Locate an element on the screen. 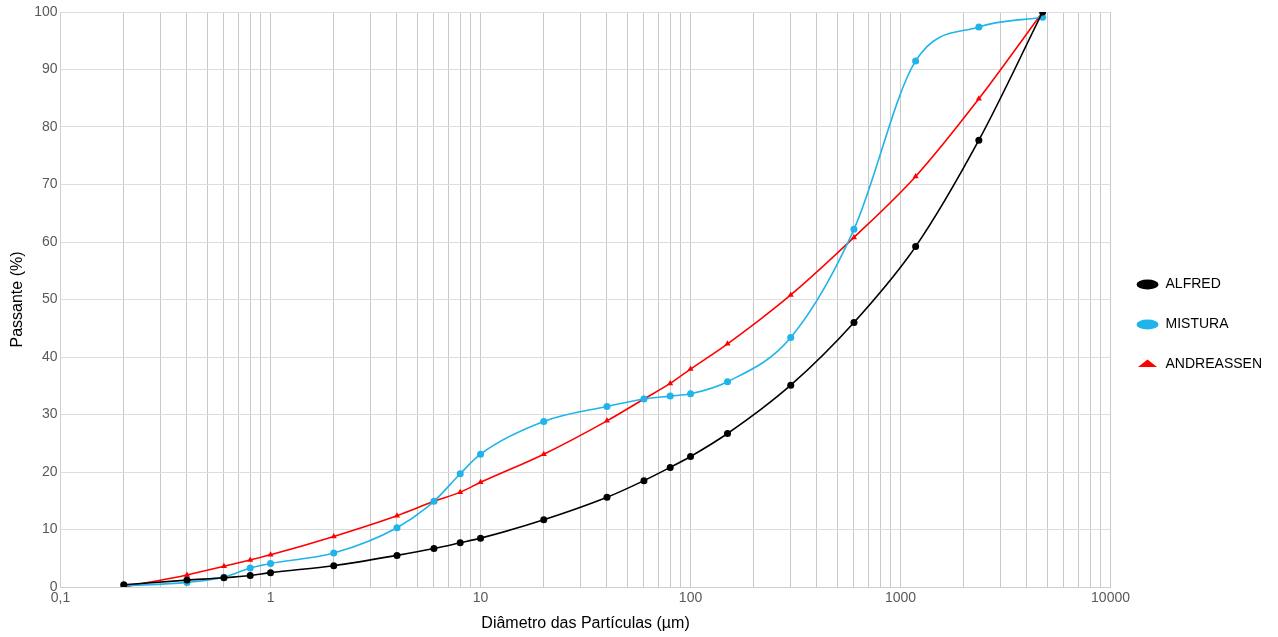 The height and width of the screenshot is (637, 1278). legend-label: MISTURA is located at coordinates (1197, 323).